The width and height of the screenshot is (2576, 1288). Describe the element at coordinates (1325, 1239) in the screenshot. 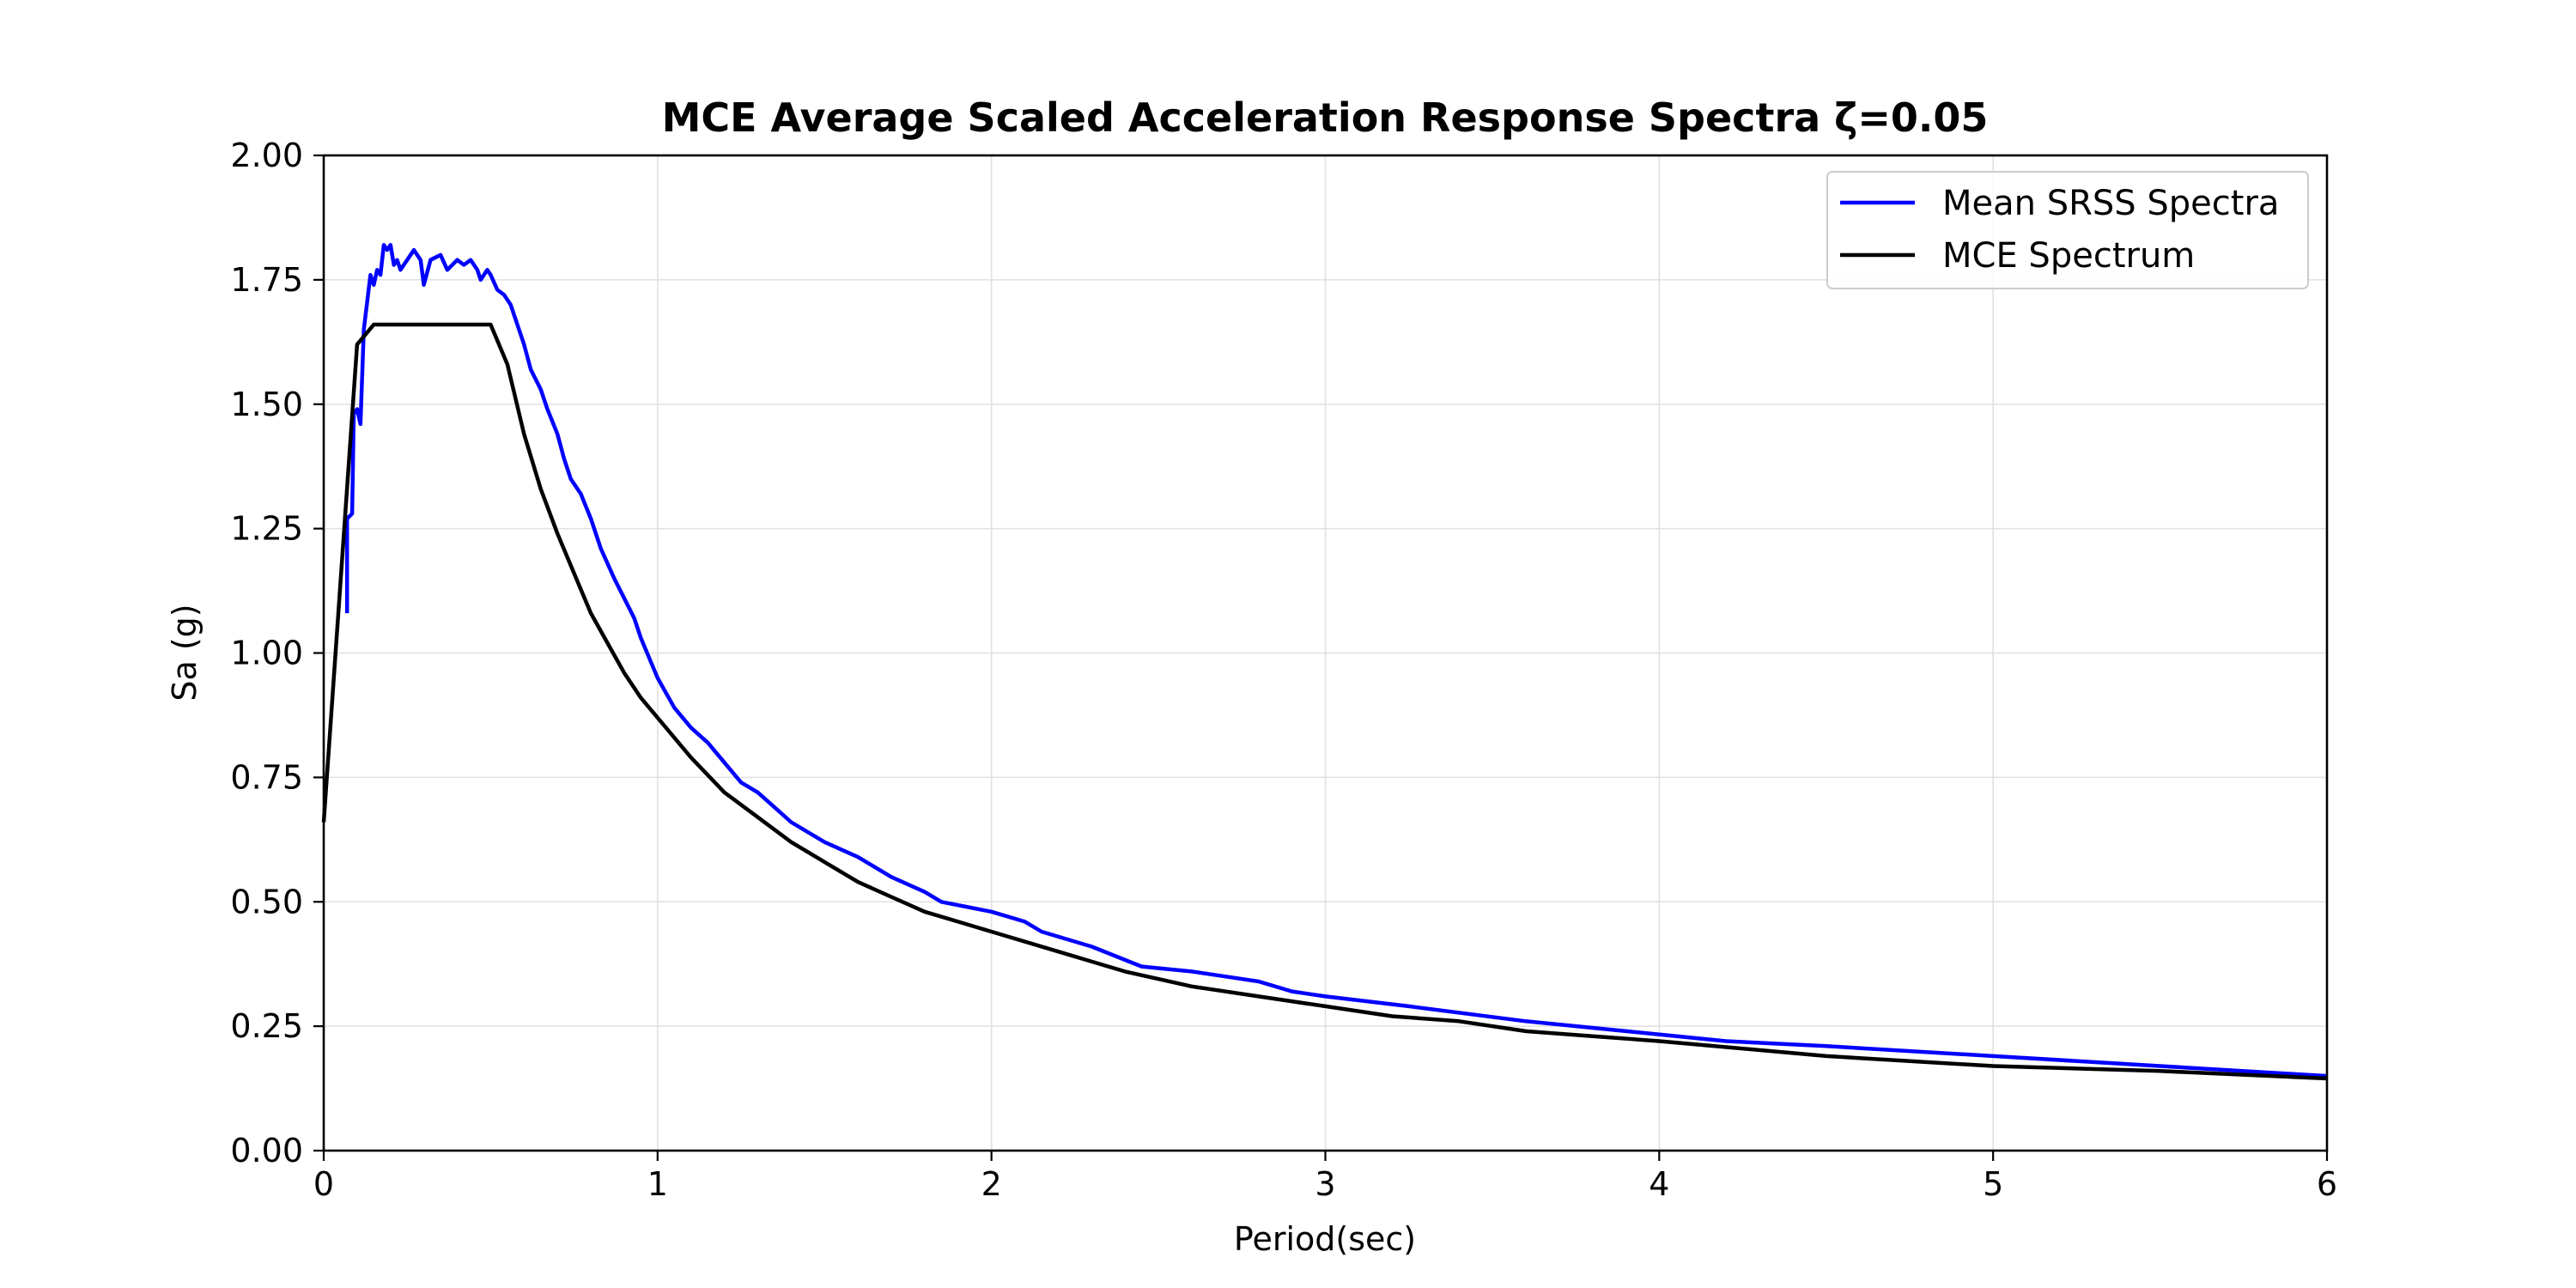

I see `x-axis-label: Period(sec)` at that location.